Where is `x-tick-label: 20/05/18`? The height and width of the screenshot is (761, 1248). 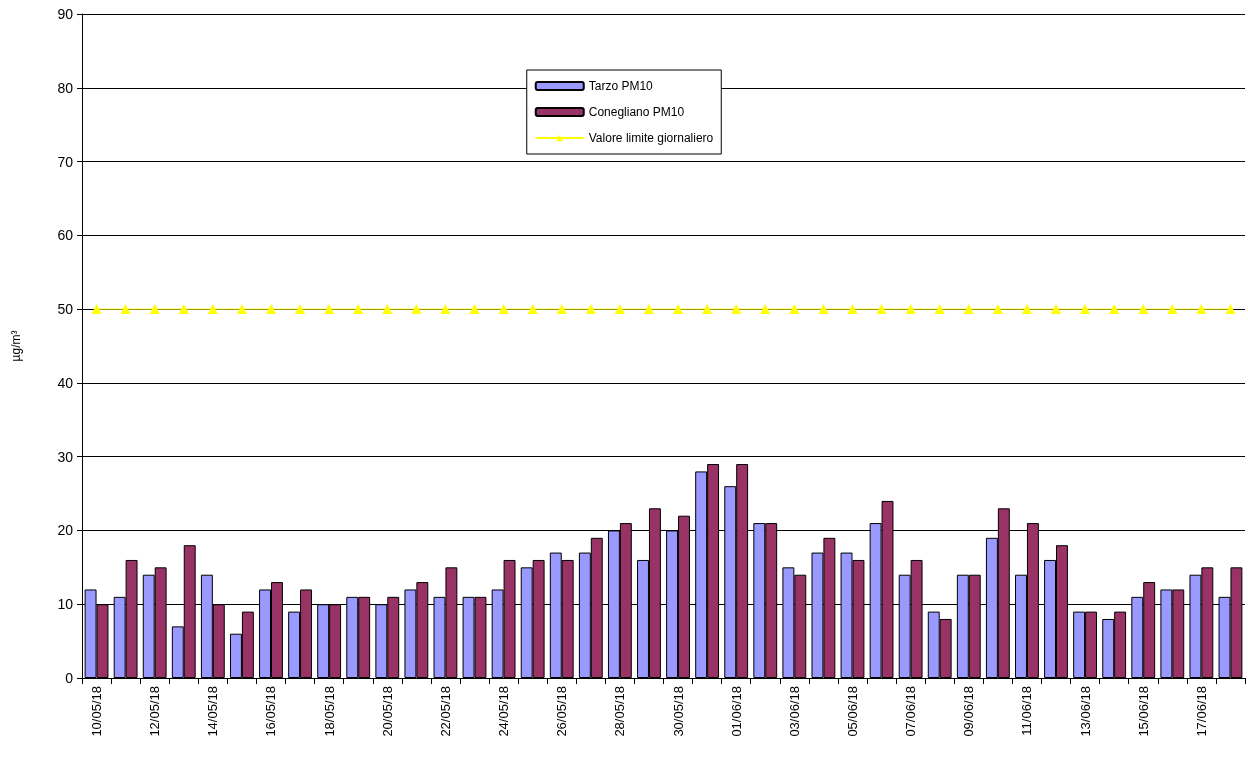 x-tick-label: 20/05/18 is located at coordinates (387, 711).